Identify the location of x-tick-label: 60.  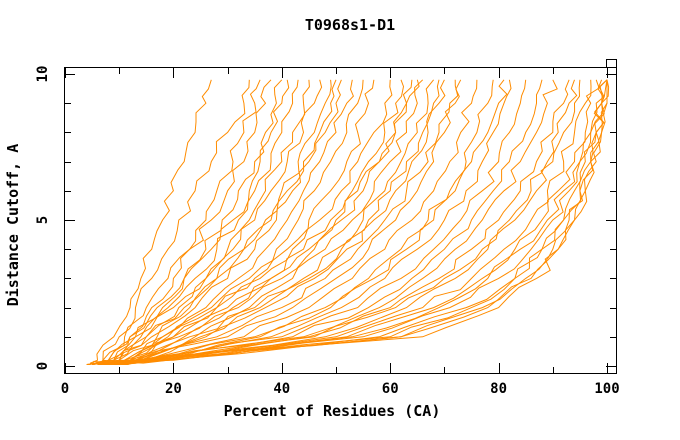
(390, 389).